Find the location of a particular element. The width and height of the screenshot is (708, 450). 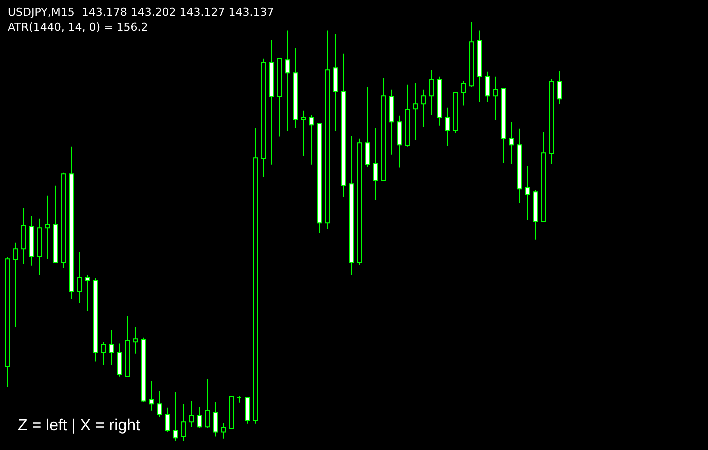

annotation: Z = left | X = right is located at coordinates (79, 426).